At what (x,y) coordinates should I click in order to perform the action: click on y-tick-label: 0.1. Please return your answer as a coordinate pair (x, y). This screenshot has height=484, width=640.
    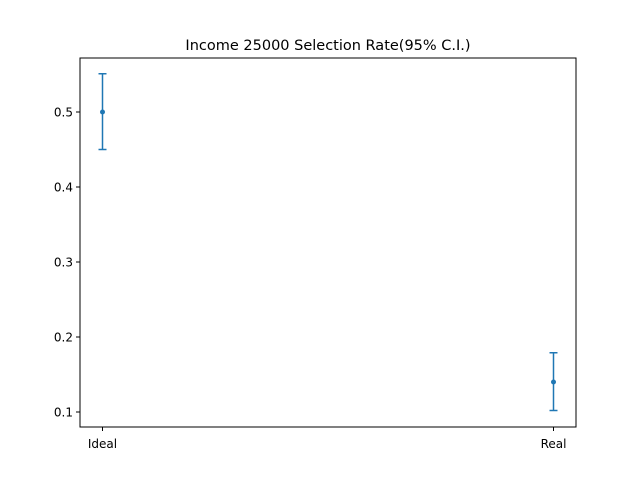
    Looking at the image, I should click on (63, 413).